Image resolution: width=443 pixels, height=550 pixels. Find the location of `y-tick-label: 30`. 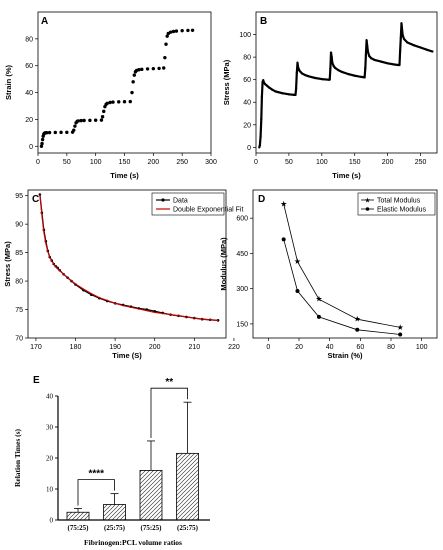

y-tick-label: 30 is located at coordinates (50, 428).